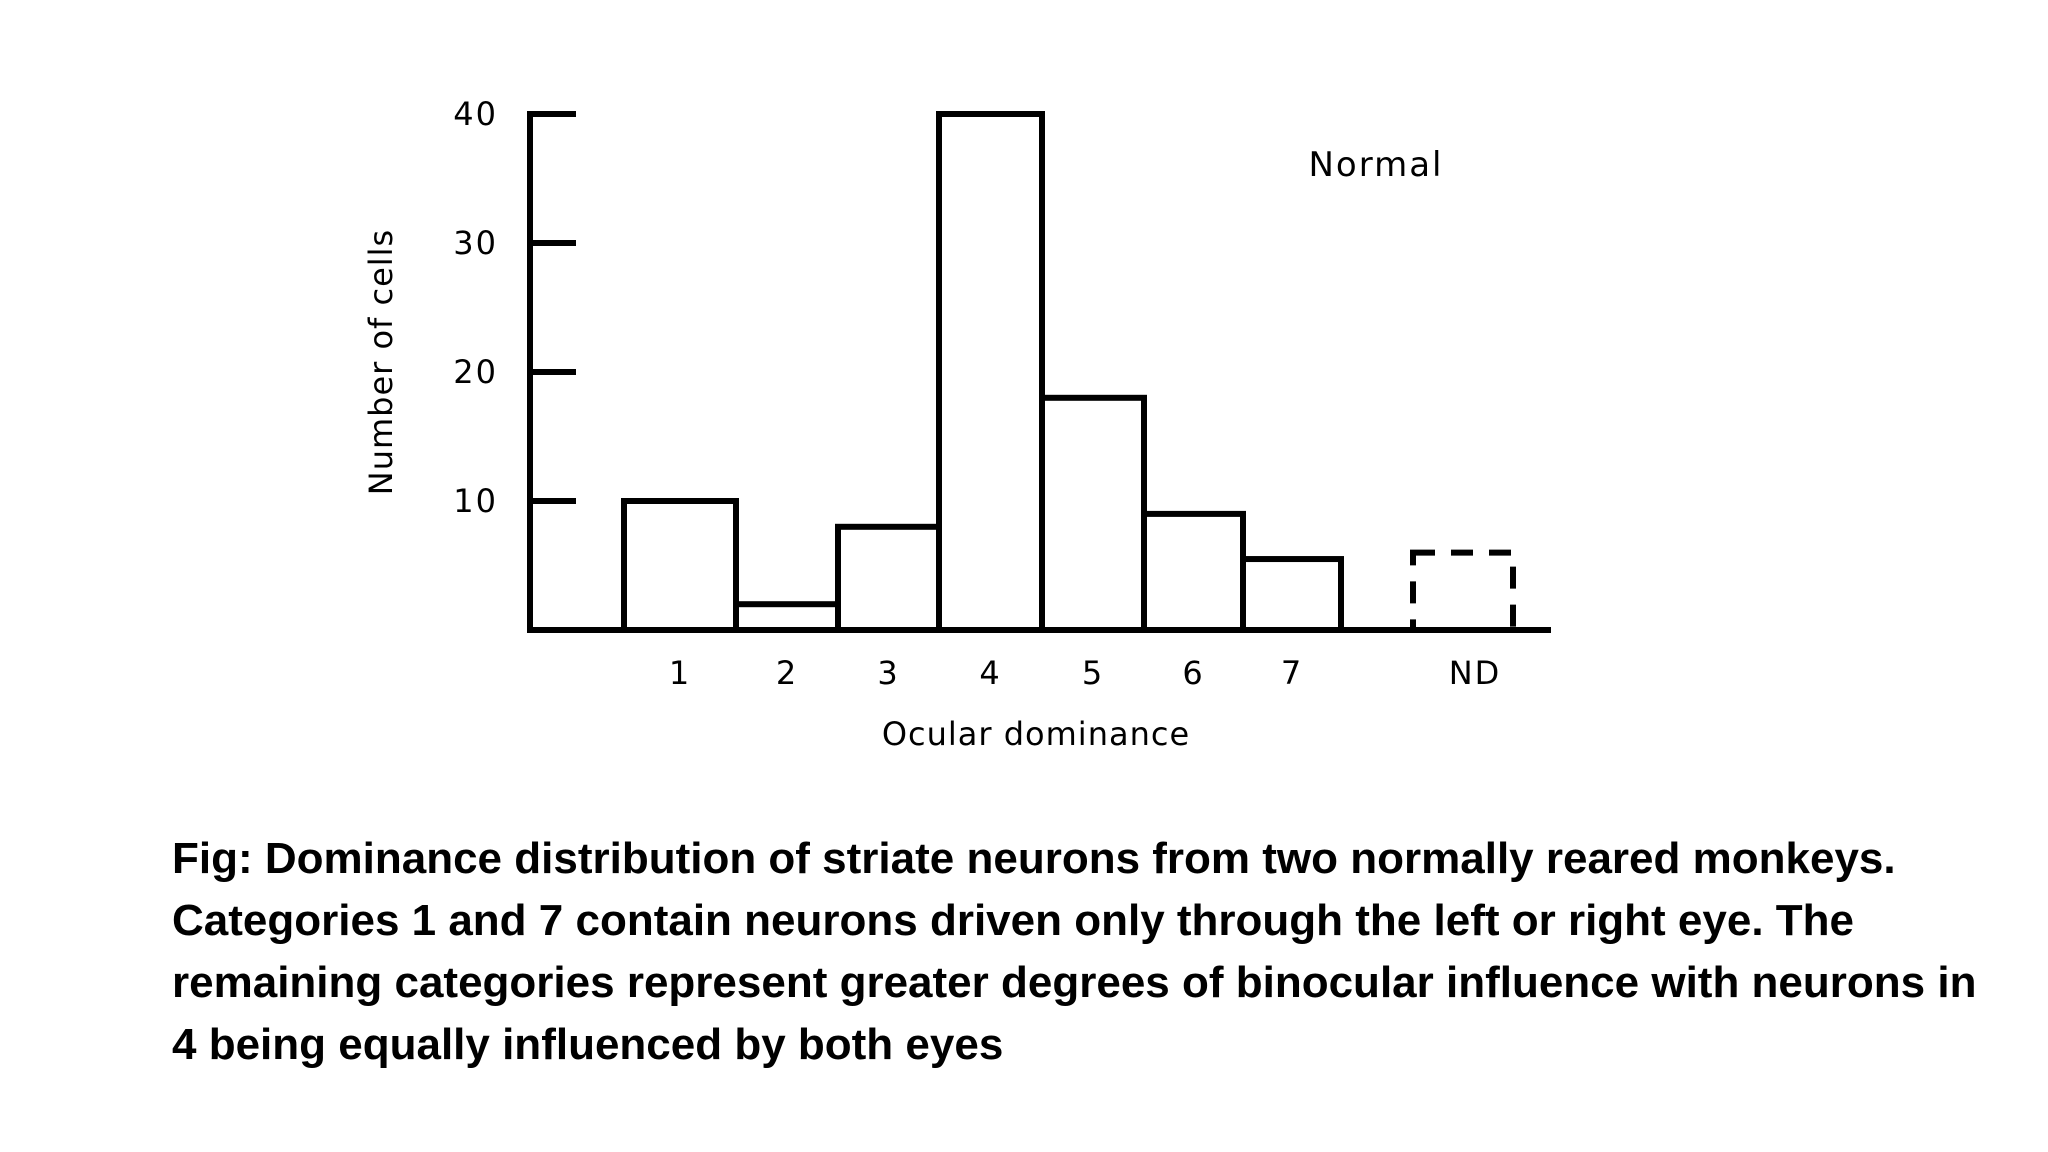 The image size is (2048, 1152). Describe the element at coordinates (1193, 673) in the screenshot. I see `x-tick-label-6: 6` at that location.